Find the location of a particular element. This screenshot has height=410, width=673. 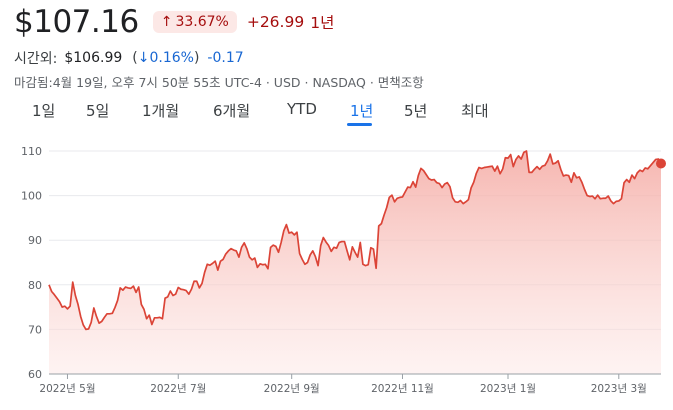

after-hours-percent-value: 0.16% is located at coordinates (171, 58).